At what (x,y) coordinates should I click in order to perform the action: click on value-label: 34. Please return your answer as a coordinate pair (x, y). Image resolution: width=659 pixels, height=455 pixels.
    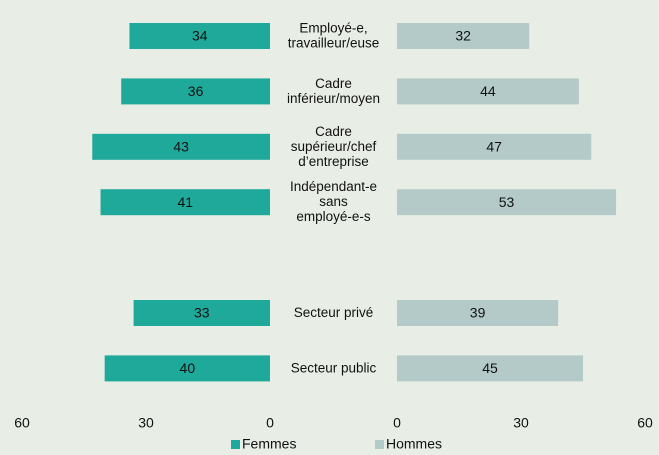
    Looking at the image, I should click on (200, 36).